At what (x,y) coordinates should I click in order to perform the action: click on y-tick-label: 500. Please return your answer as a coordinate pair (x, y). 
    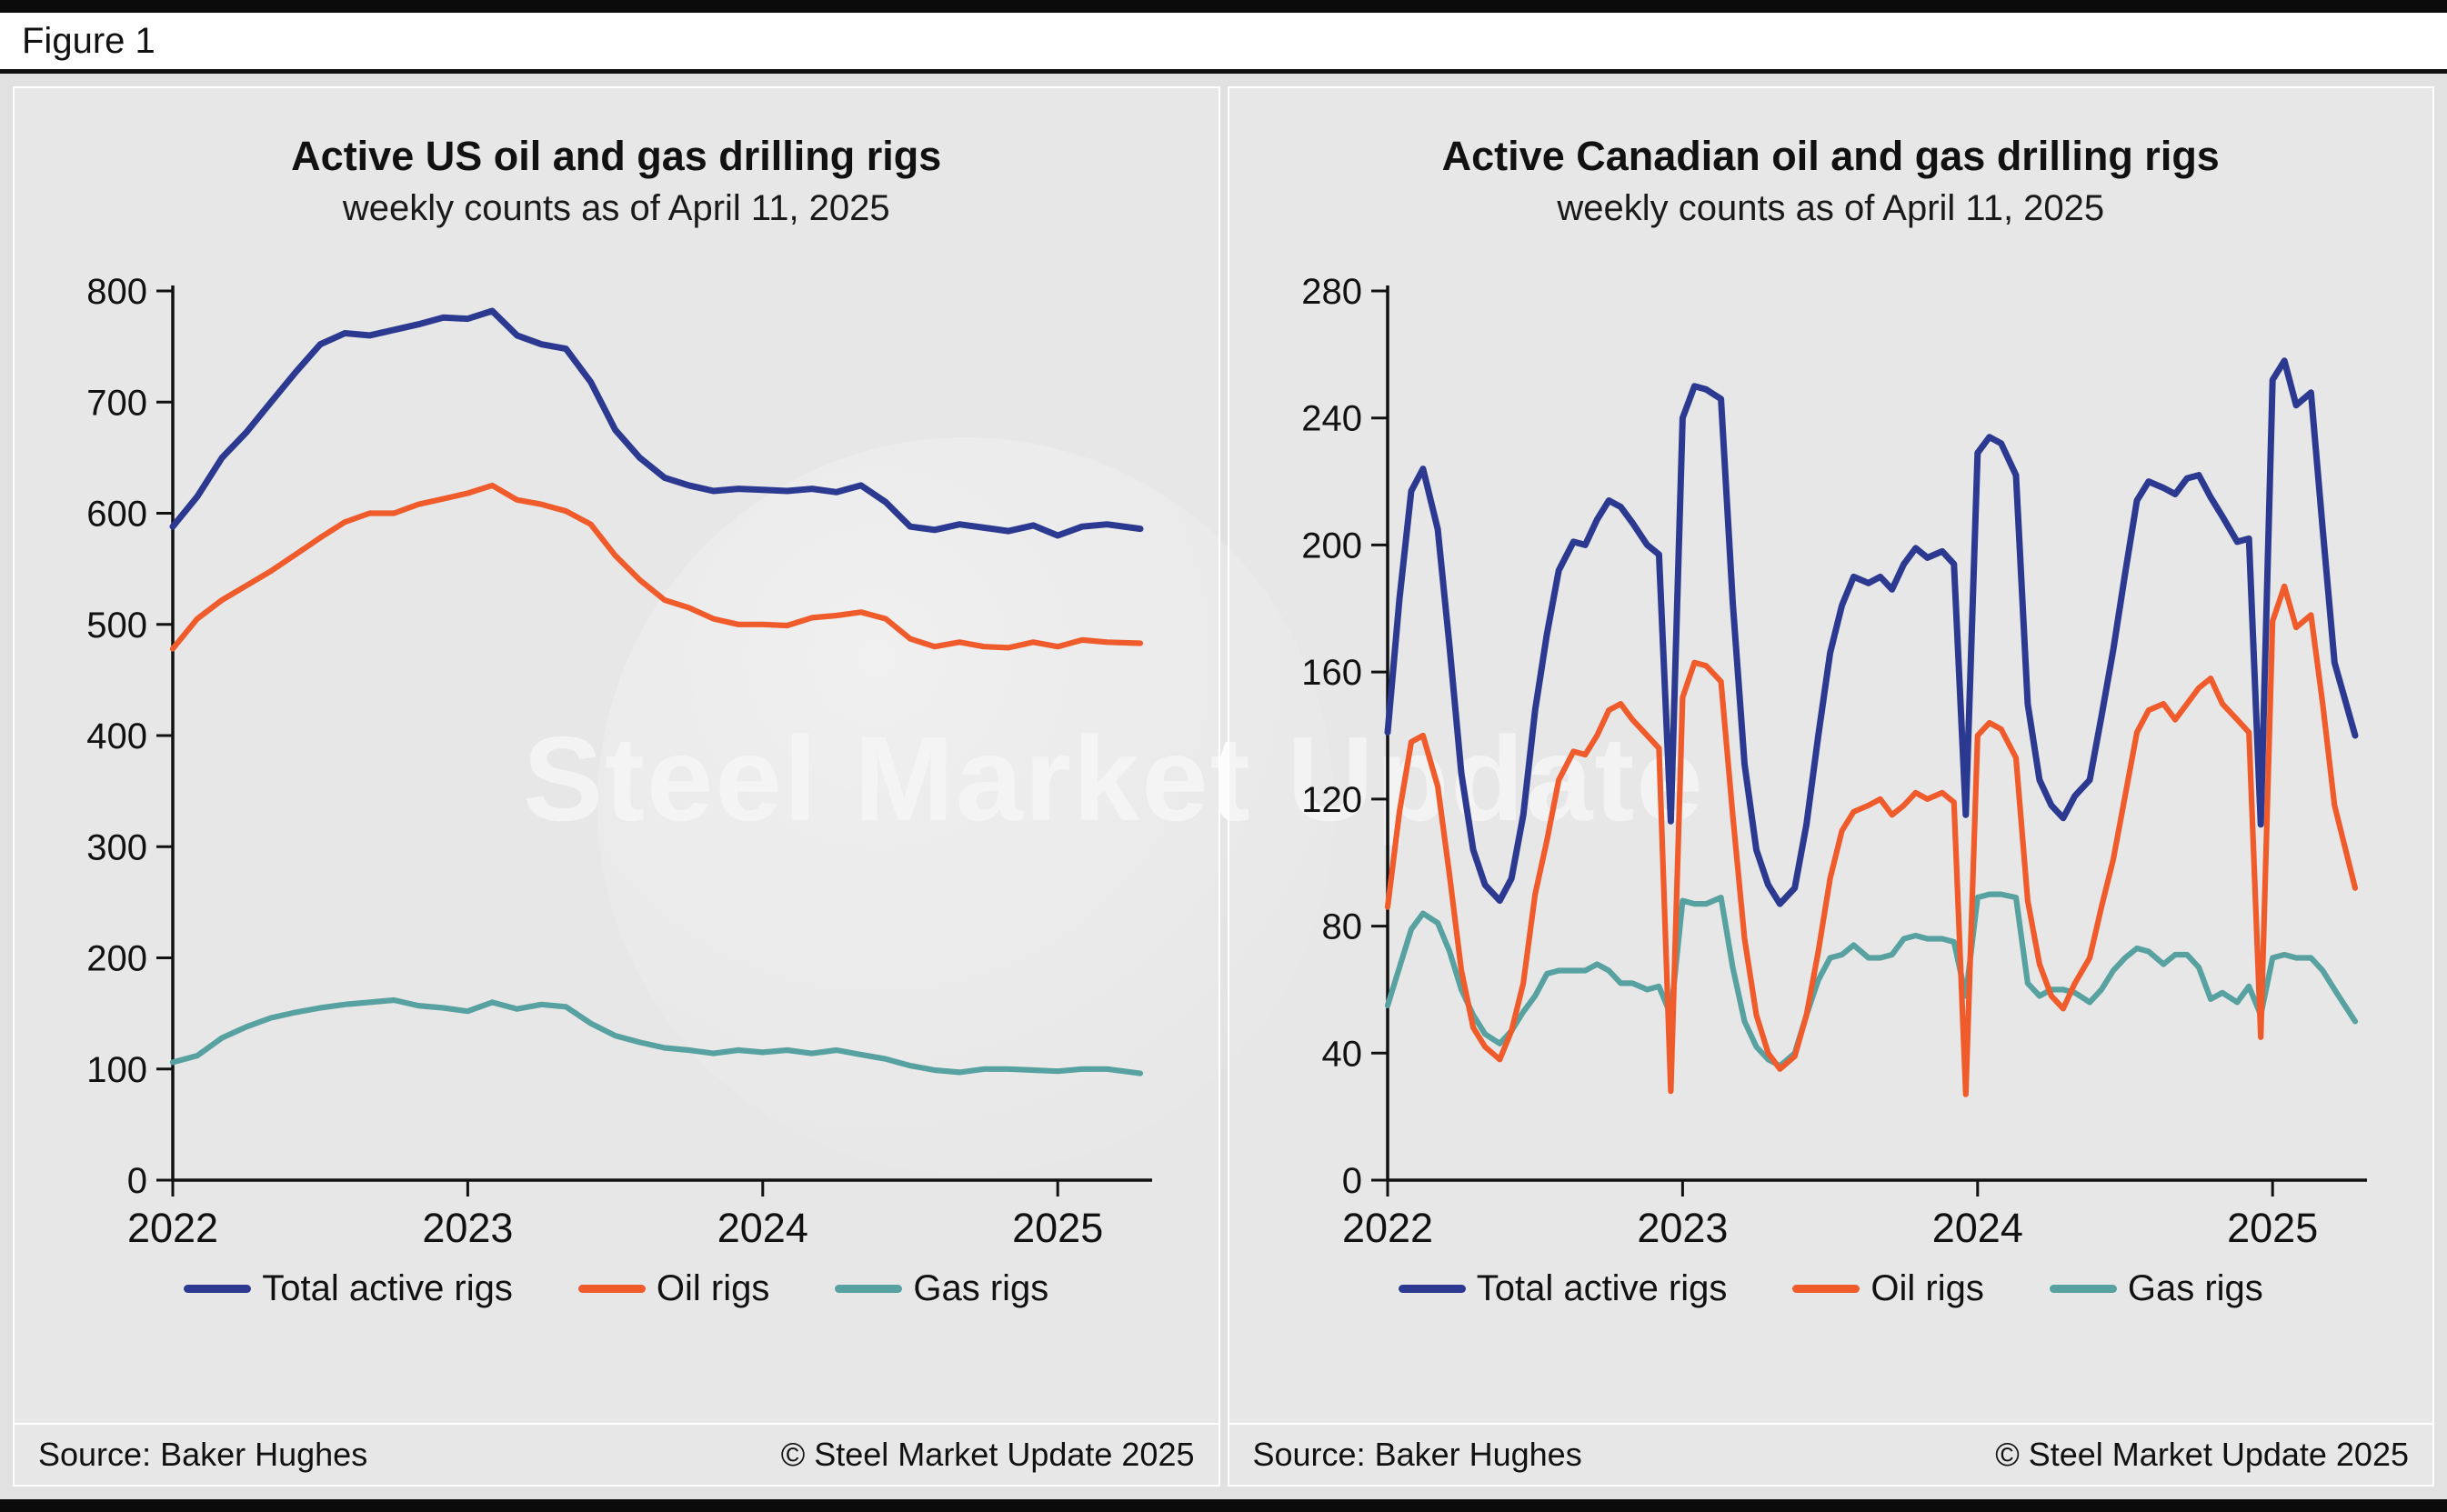
    Looking at the image, I should click on (117, 625).